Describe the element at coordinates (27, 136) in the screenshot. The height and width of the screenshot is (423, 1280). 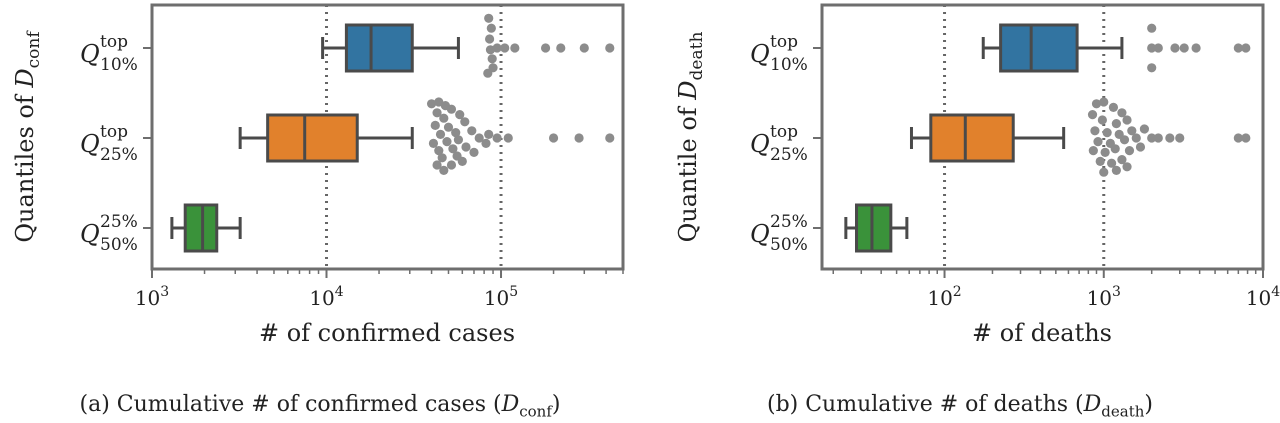
I see `y-axis-label: Quantiles of Dconf` at that location.